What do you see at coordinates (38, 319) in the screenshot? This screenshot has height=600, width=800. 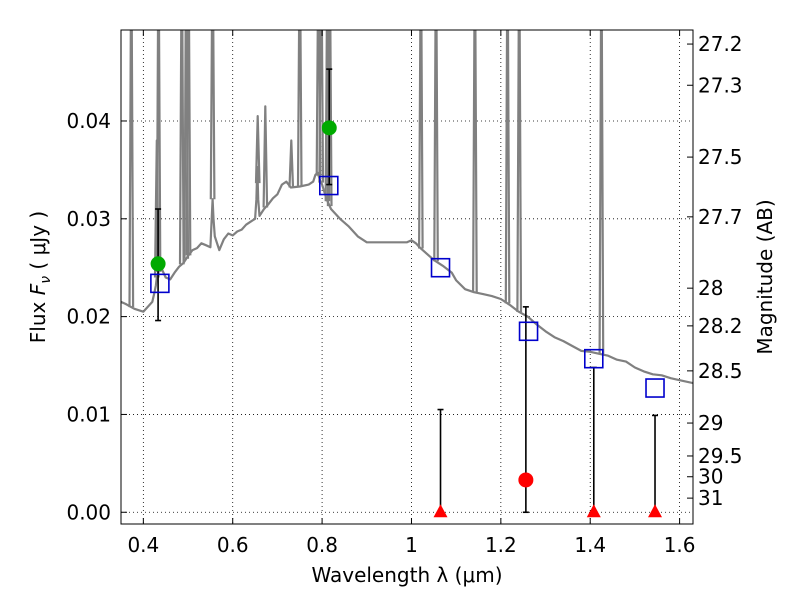 I see `y-axis-label-prefix: Flux` at bounding box center [38, 319].